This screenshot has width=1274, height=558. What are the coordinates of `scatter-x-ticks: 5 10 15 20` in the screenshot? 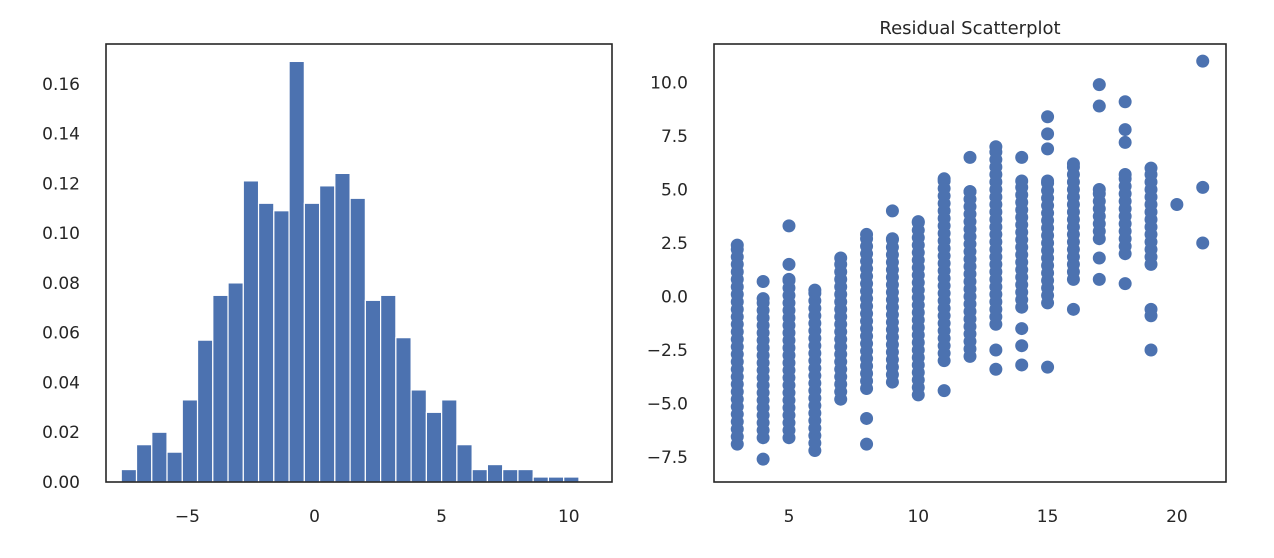 It's located at (986, 517).